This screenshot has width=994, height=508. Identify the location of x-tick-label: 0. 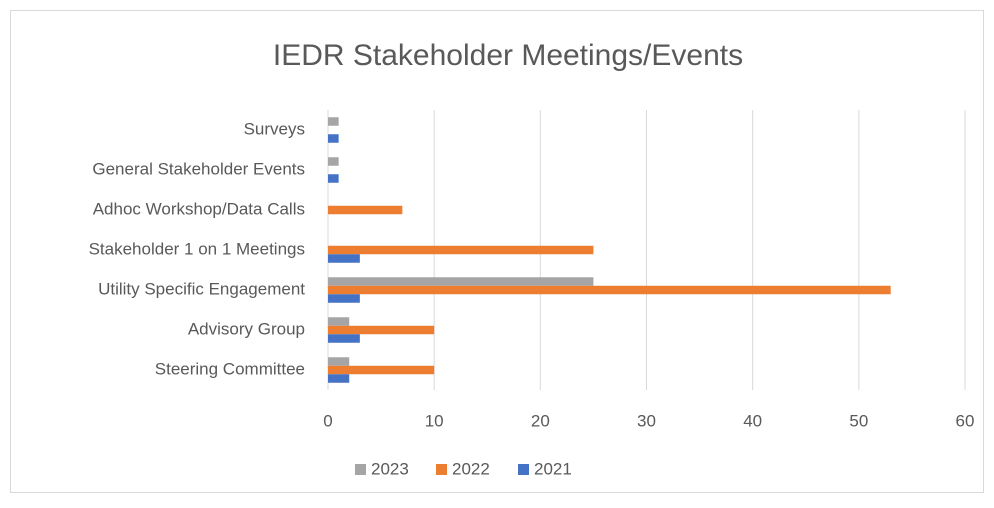
(327, 420).